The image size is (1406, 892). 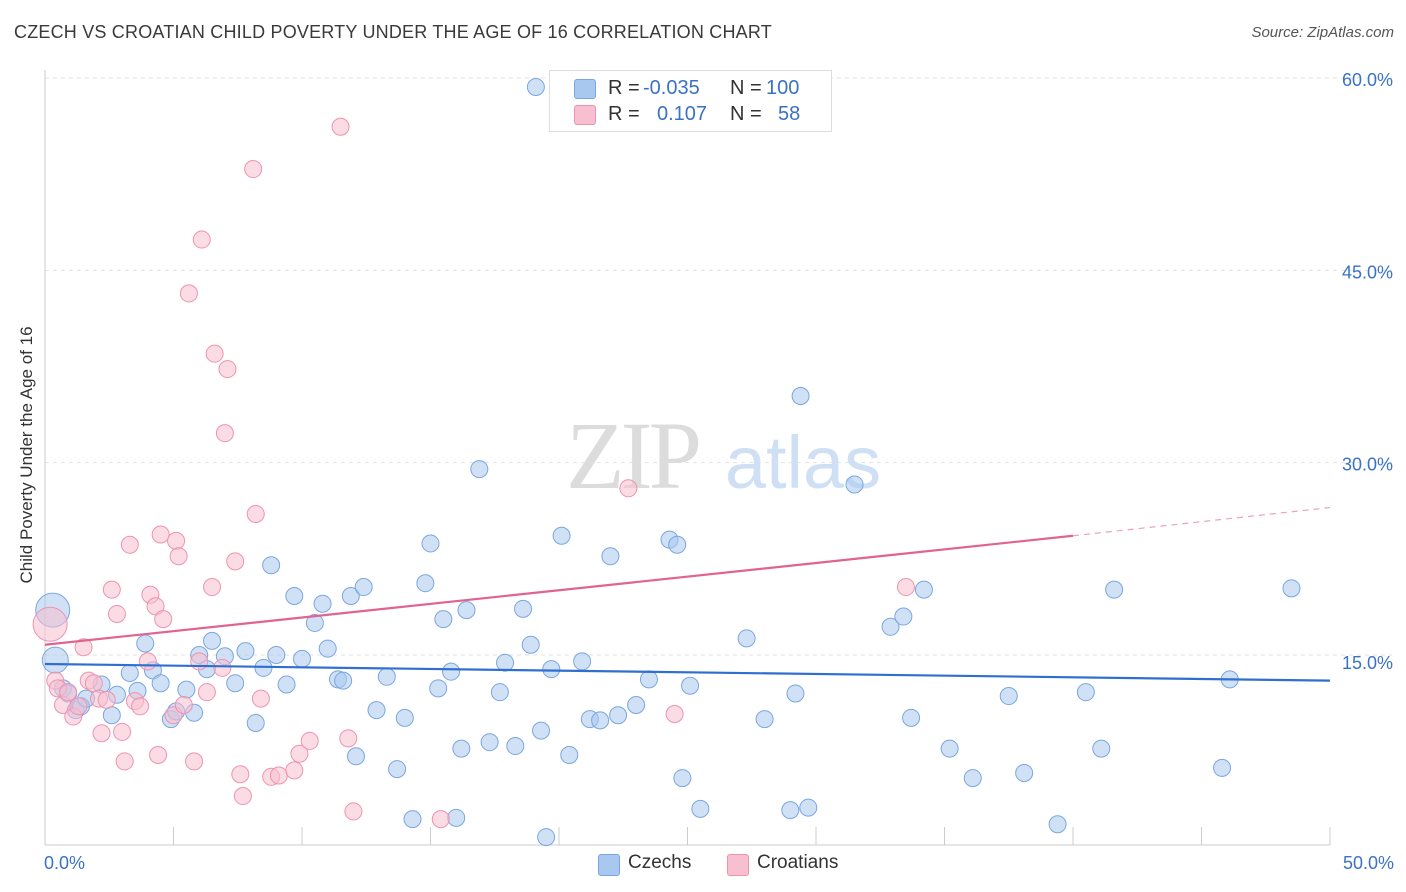 I want to click on y-tick-labels: 15.0% 30.0% 45.0% 60.0%, so click(x=1367, y=371).